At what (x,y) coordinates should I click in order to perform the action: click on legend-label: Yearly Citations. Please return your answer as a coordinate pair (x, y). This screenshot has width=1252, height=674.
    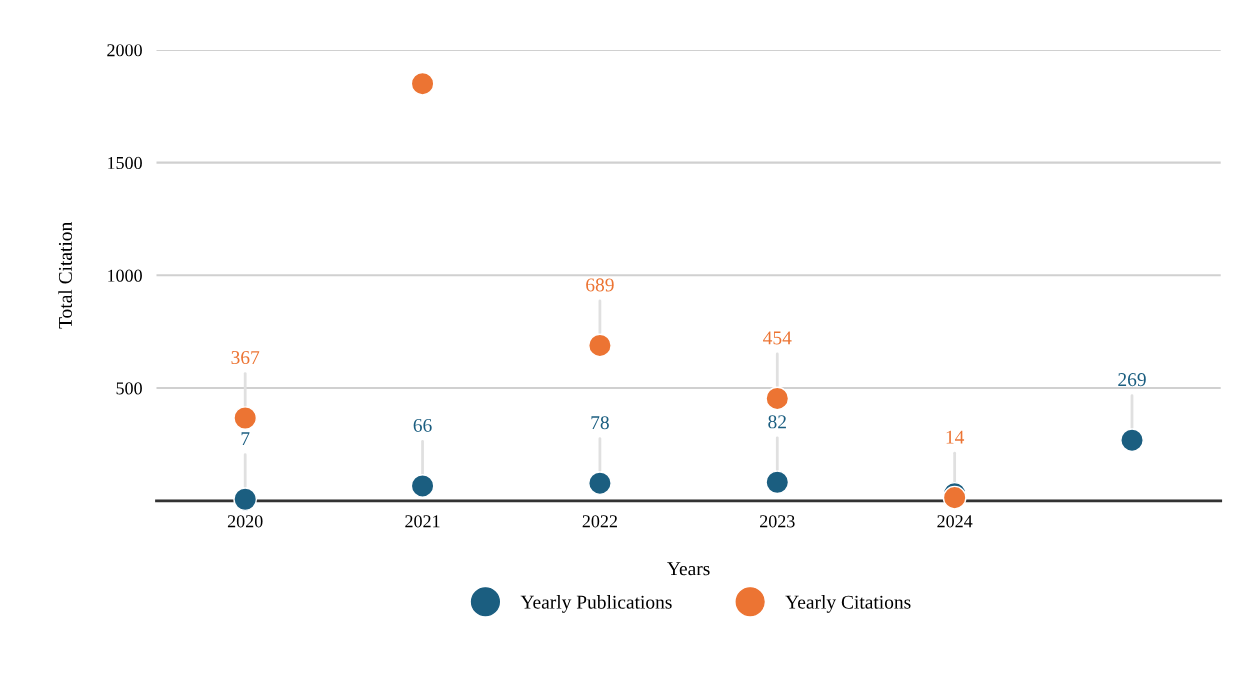
    Looking at the image, I should click on (848, 604).